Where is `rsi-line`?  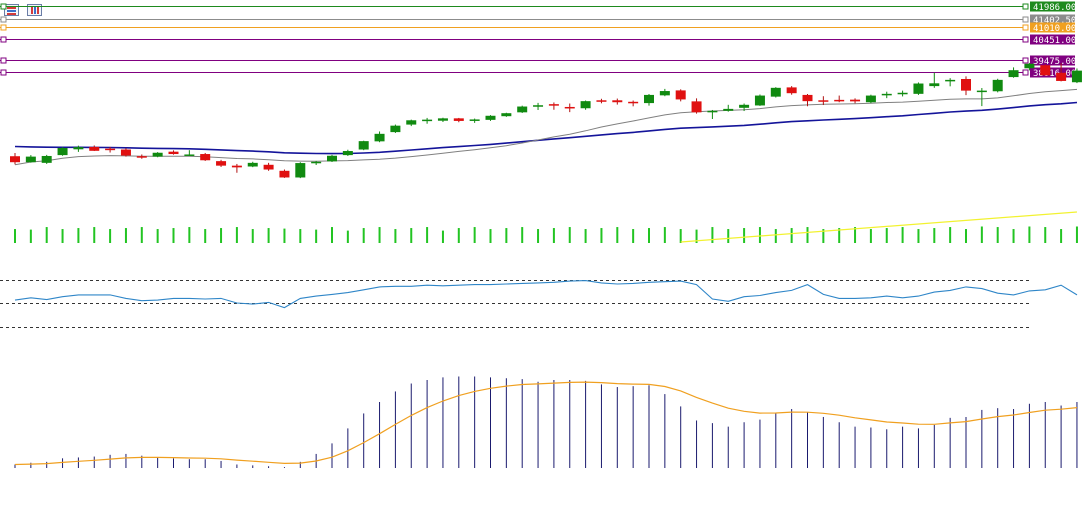 rsi-line is located at coordinates (546, 294).